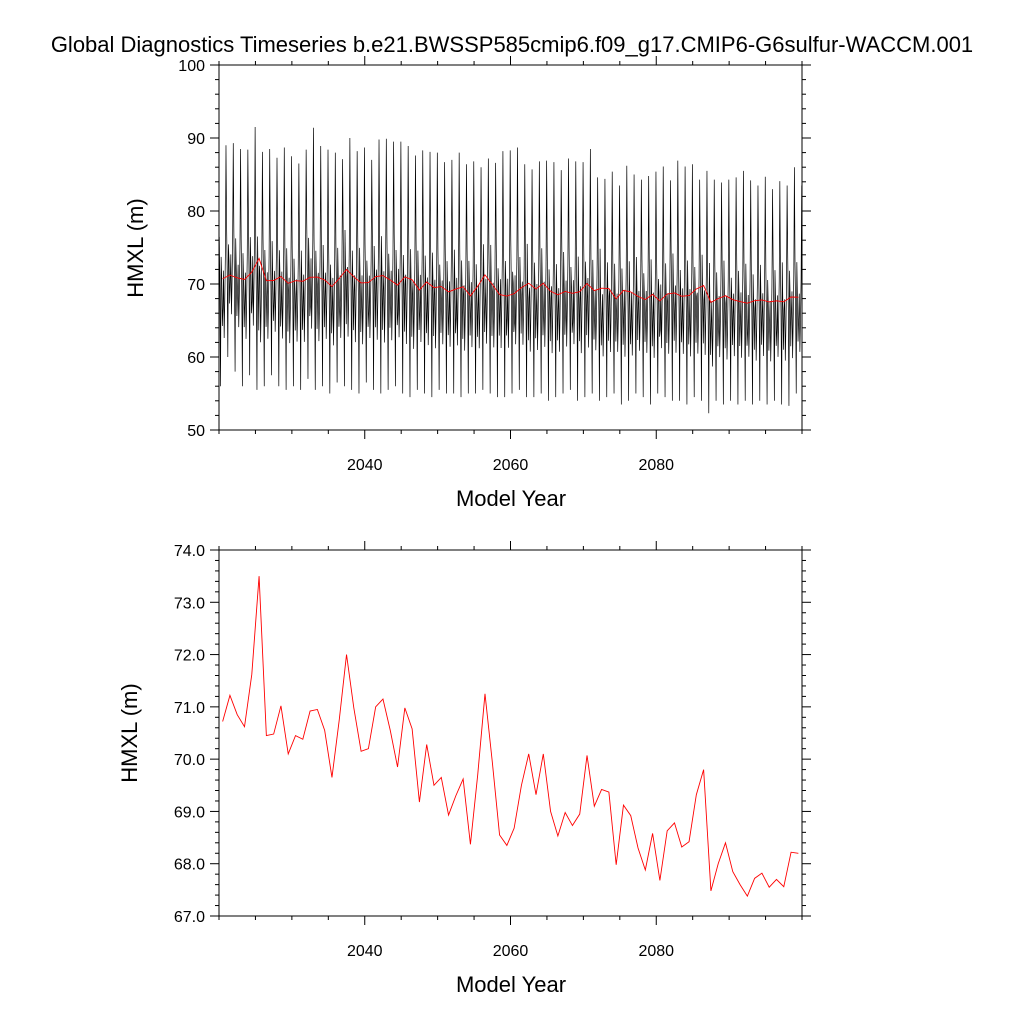  I want to click on top-x-axis-label: Model Year, so click(511, 498).